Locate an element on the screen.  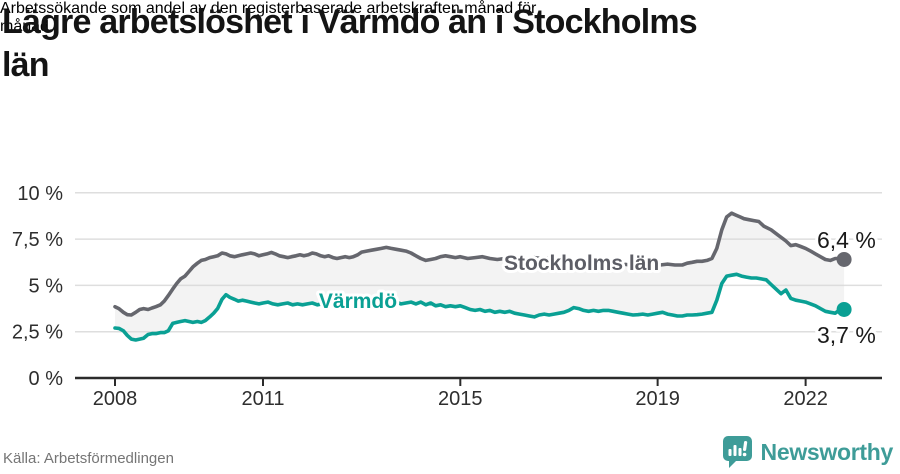
speech-bubble-shape is located at coordinates (737, 452).